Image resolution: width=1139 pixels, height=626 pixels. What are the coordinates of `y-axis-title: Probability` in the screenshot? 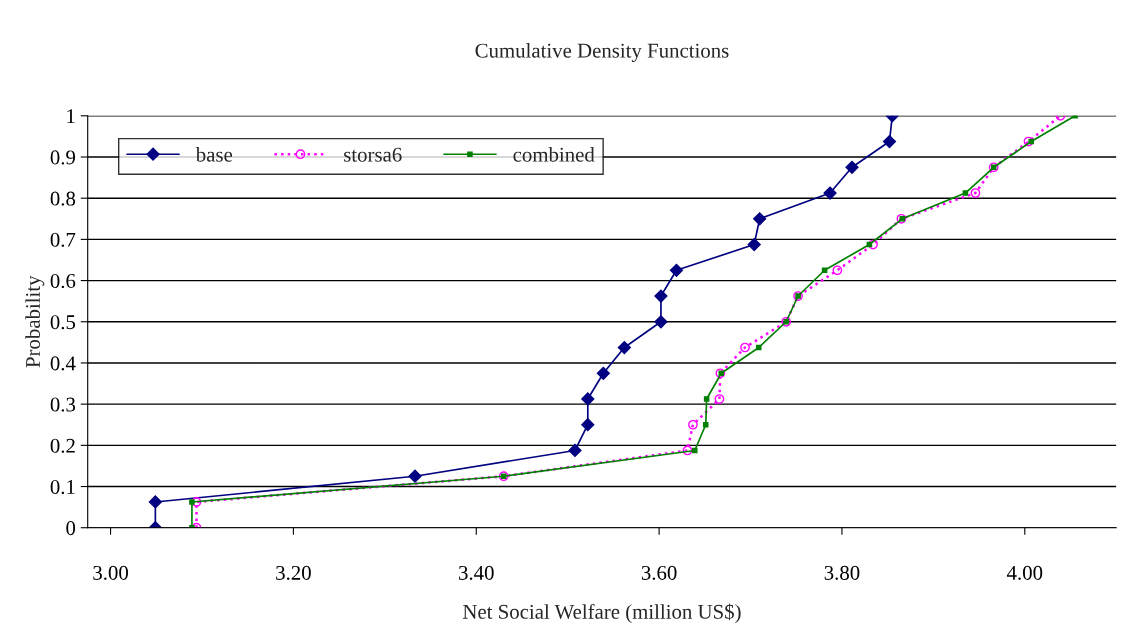 It's located at (35, 321).